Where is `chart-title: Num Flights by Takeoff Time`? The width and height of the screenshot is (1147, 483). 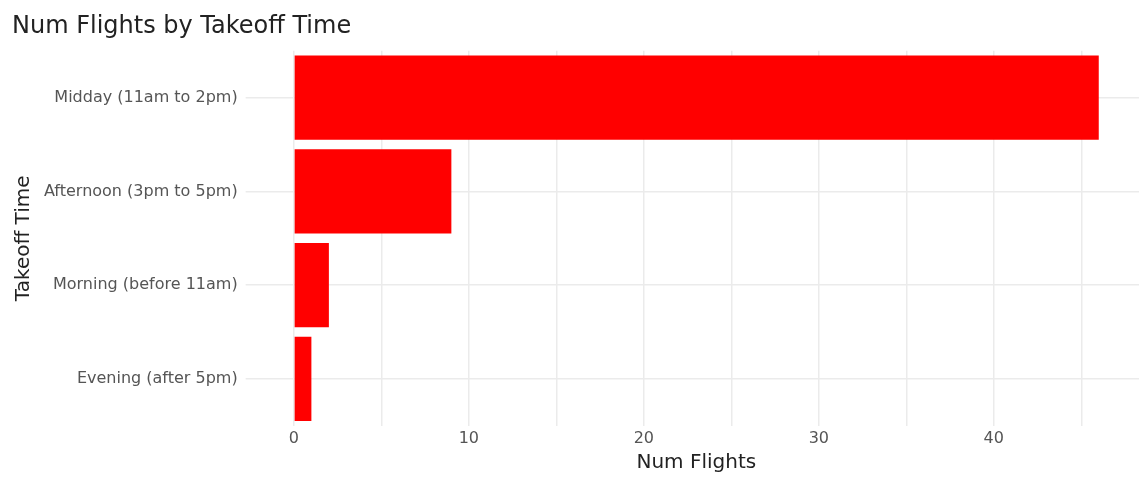 chart-title: Num Flights by Takeoff Time is located at coordinates (182, 24).